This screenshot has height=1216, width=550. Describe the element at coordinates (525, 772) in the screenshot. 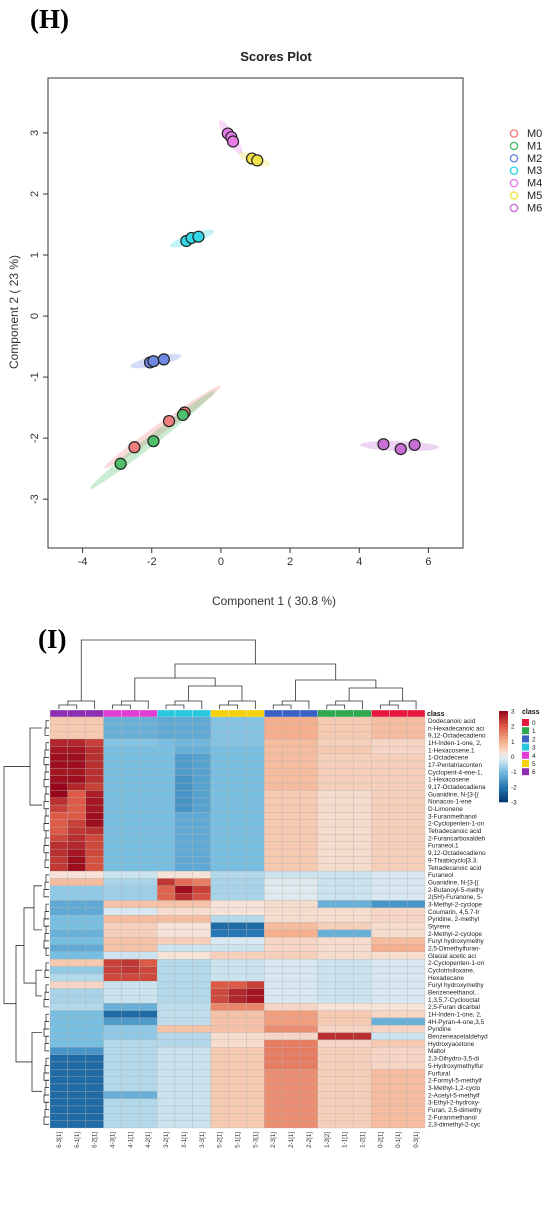

I see `class-legend-swatch` at that location.